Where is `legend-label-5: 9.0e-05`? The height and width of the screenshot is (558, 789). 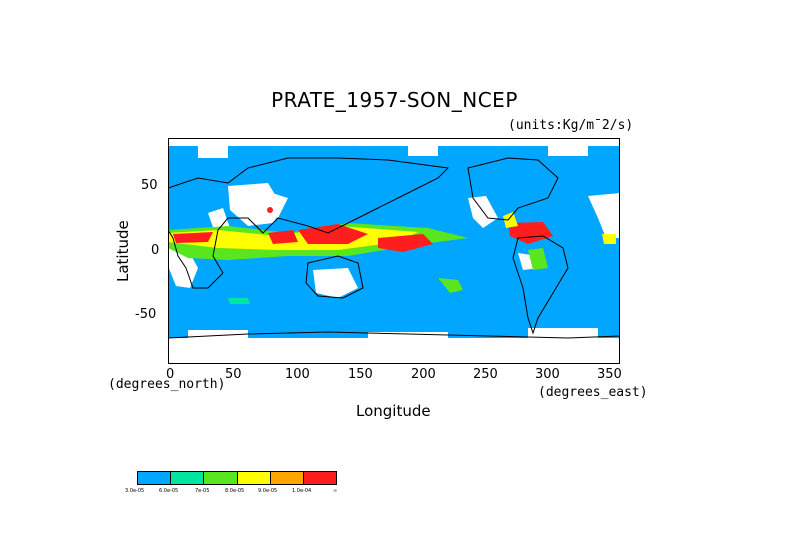
legend-label-5: 9.0e-05 is located at coordinates (268, 491).